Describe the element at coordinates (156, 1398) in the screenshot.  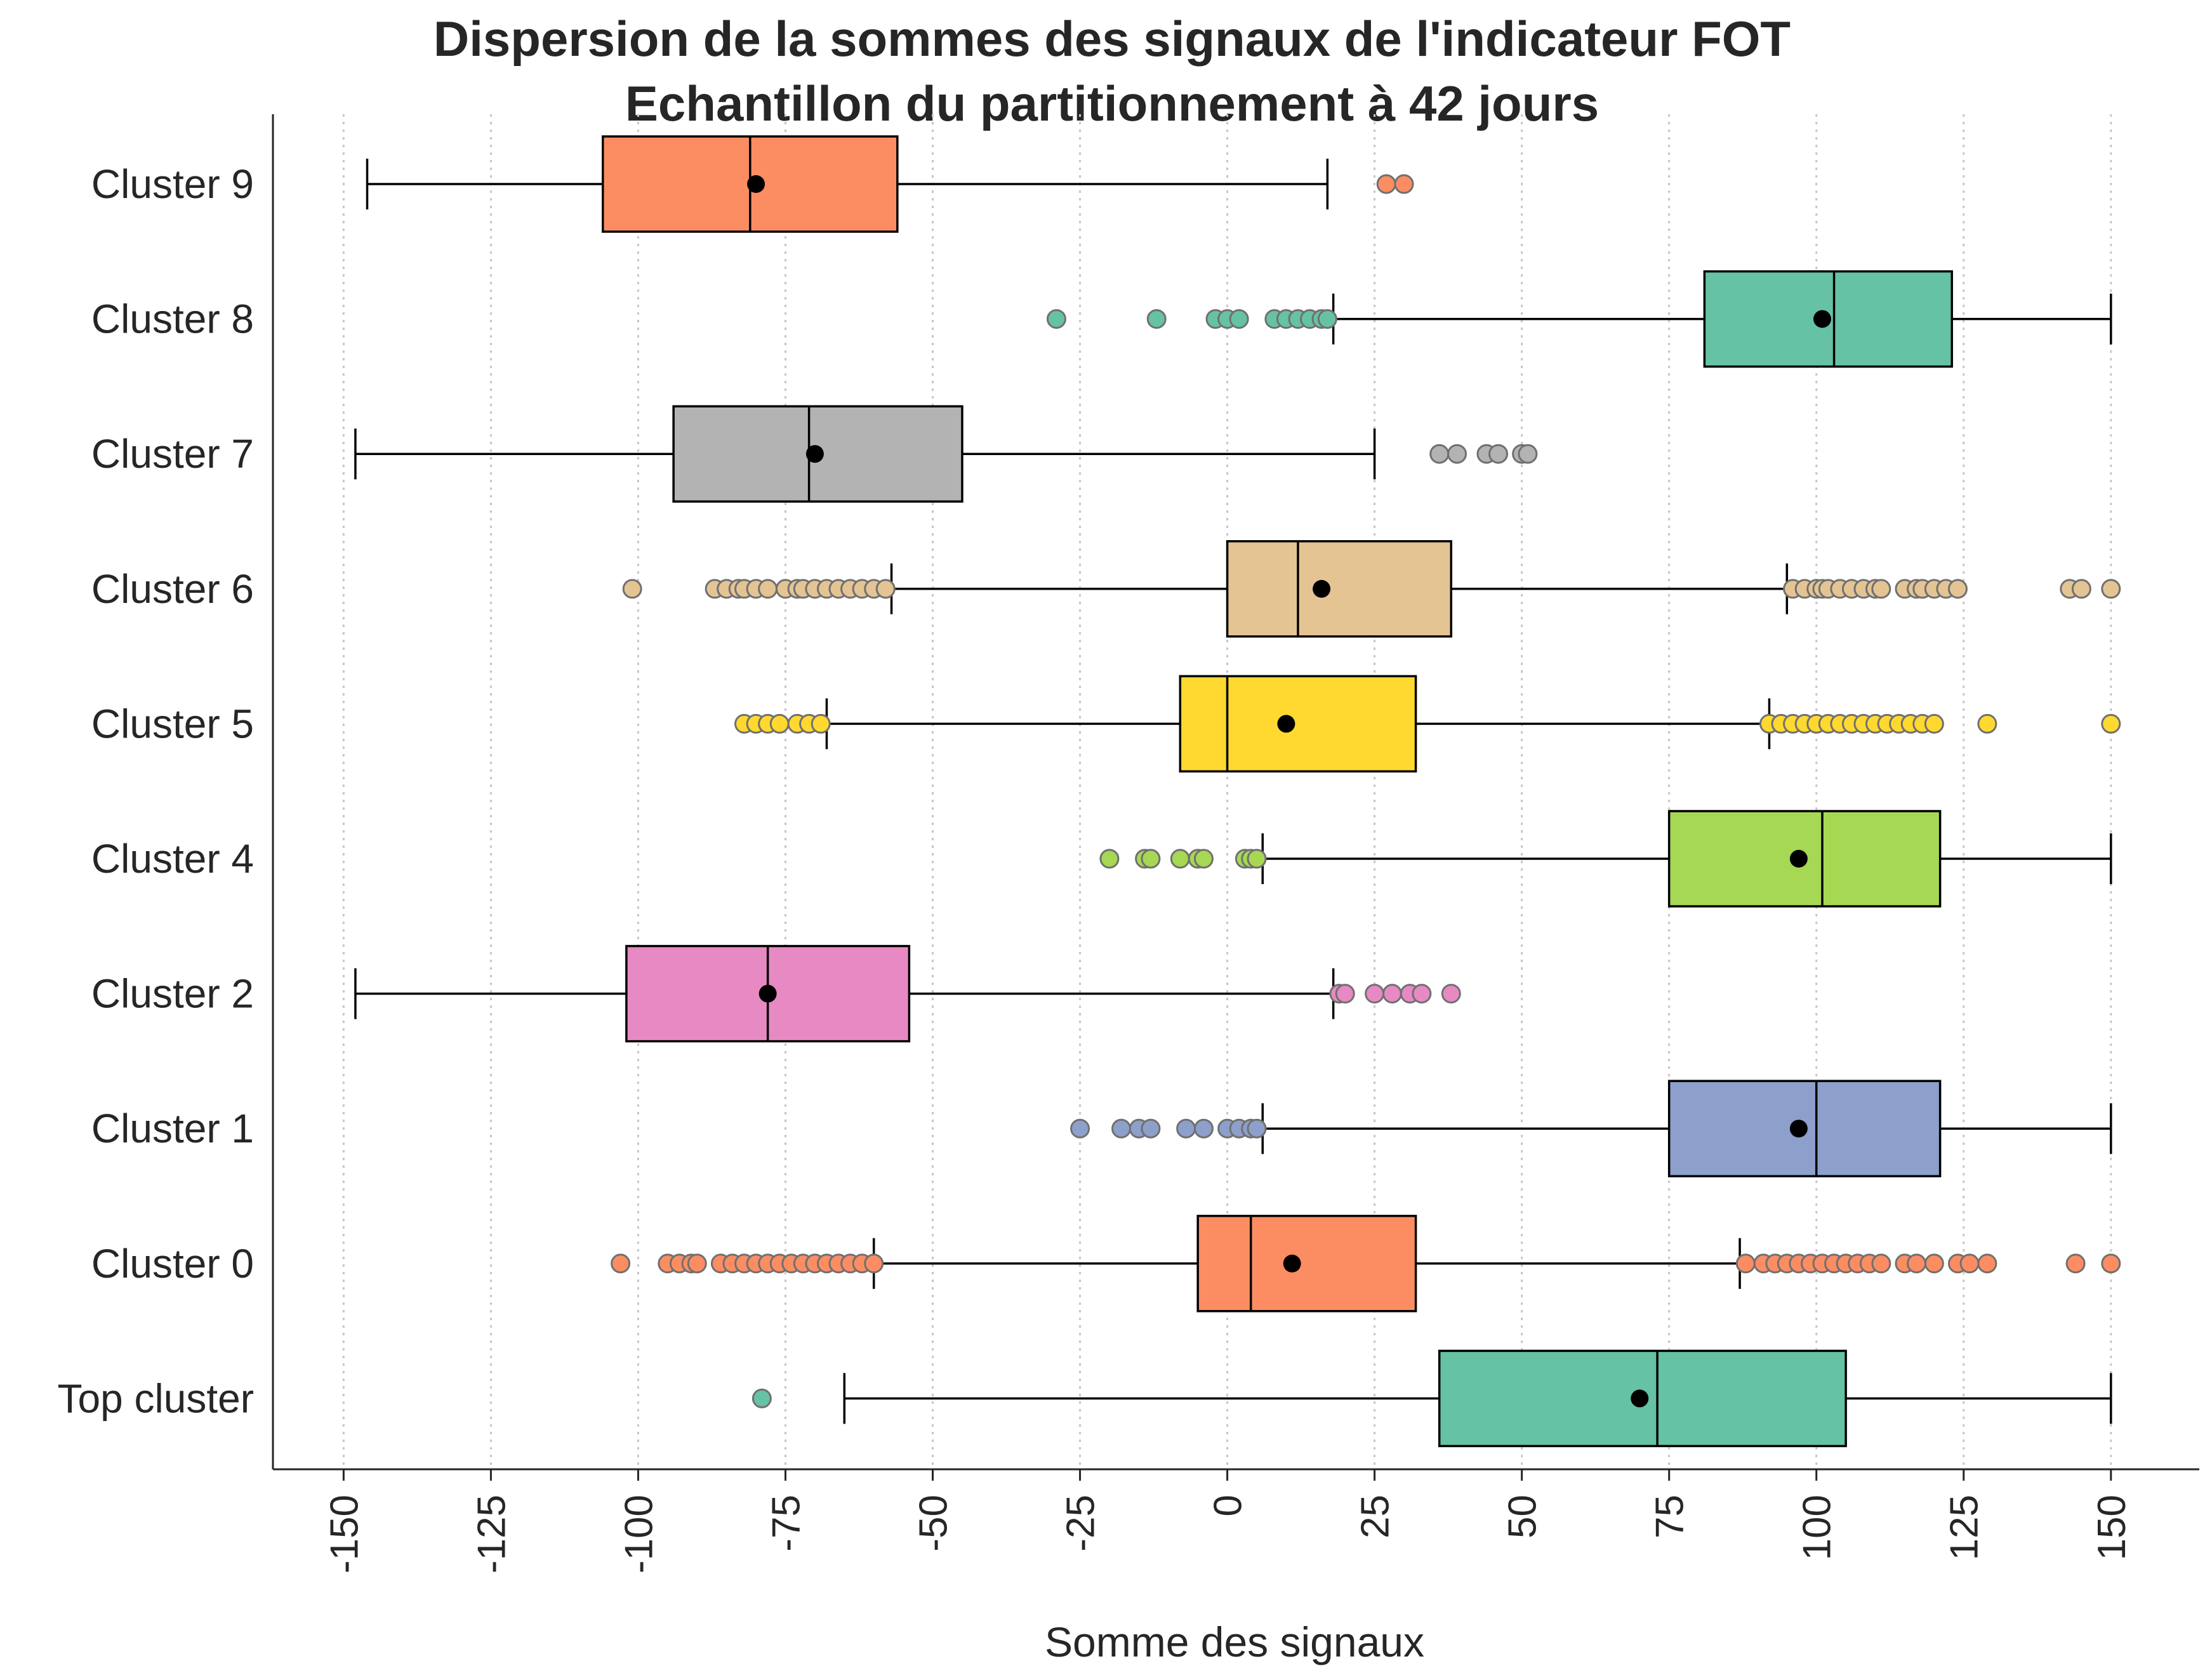
I see `y-tick-label: Top cluster` at that location.